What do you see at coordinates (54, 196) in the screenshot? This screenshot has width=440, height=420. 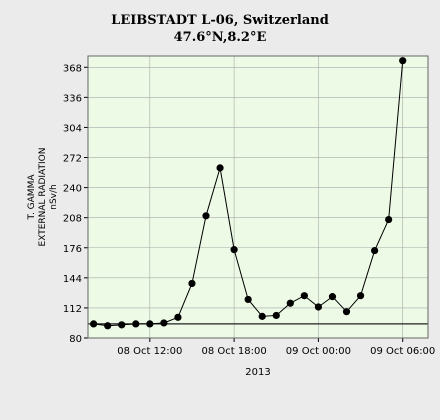 I see `y-axis-label-line-3: nSv/h` at bounding box center [54, 196].